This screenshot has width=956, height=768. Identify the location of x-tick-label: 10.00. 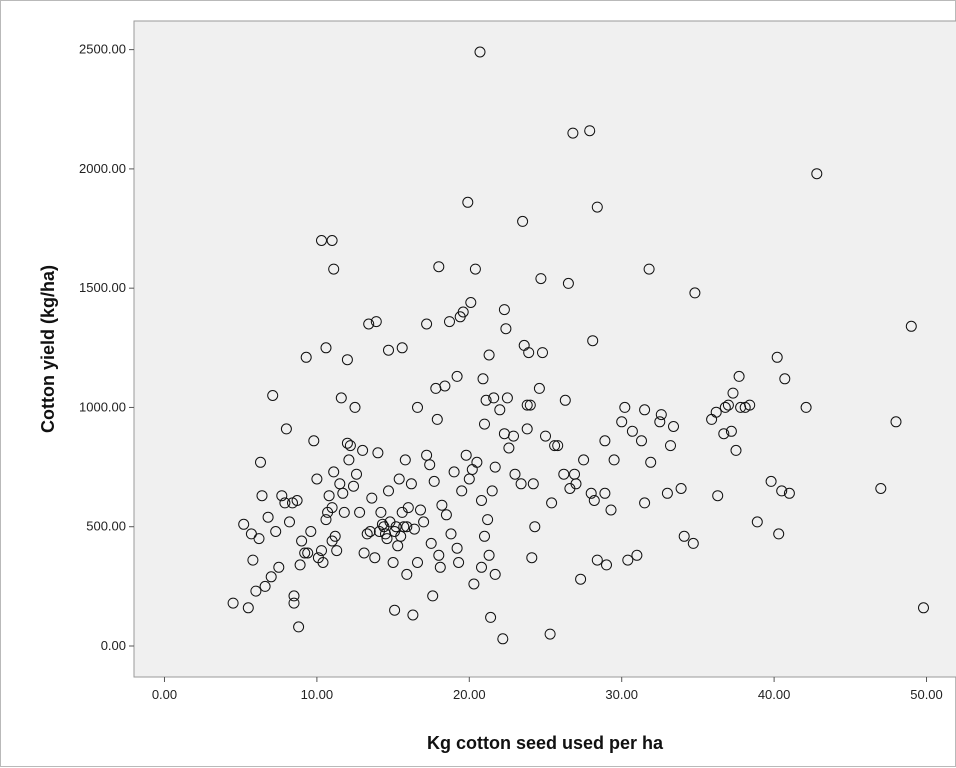
(317, 694).